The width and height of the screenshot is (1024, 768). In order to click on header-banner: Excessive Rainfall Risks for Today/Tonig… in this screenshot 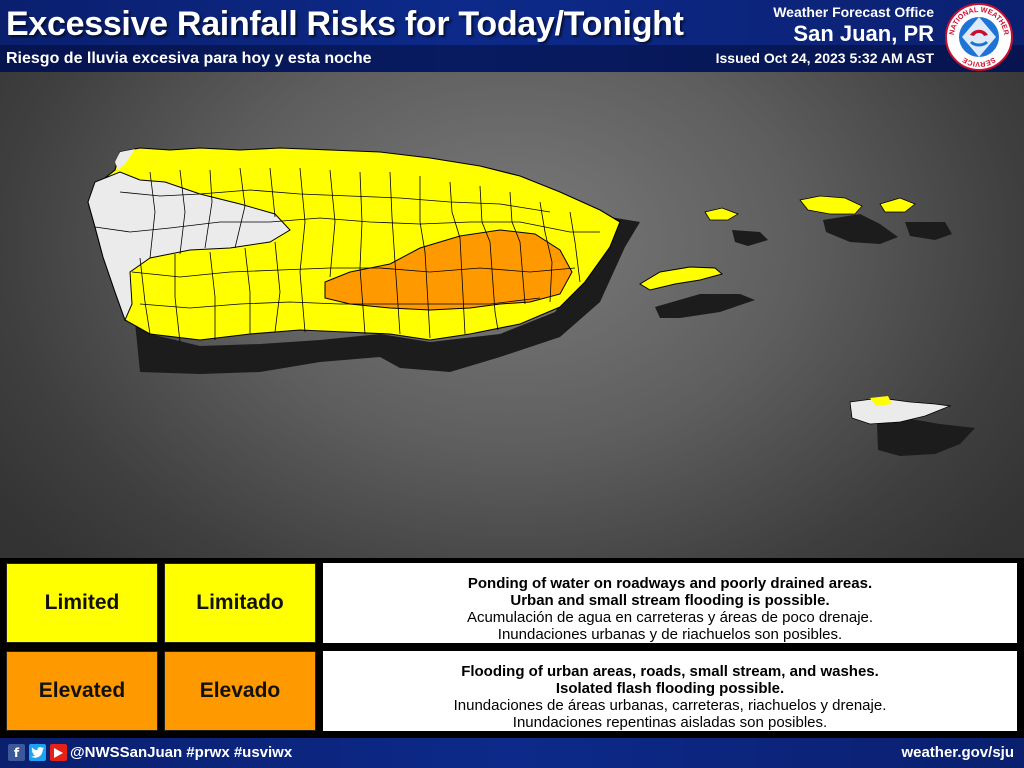, I will do `click(512, 36)`.